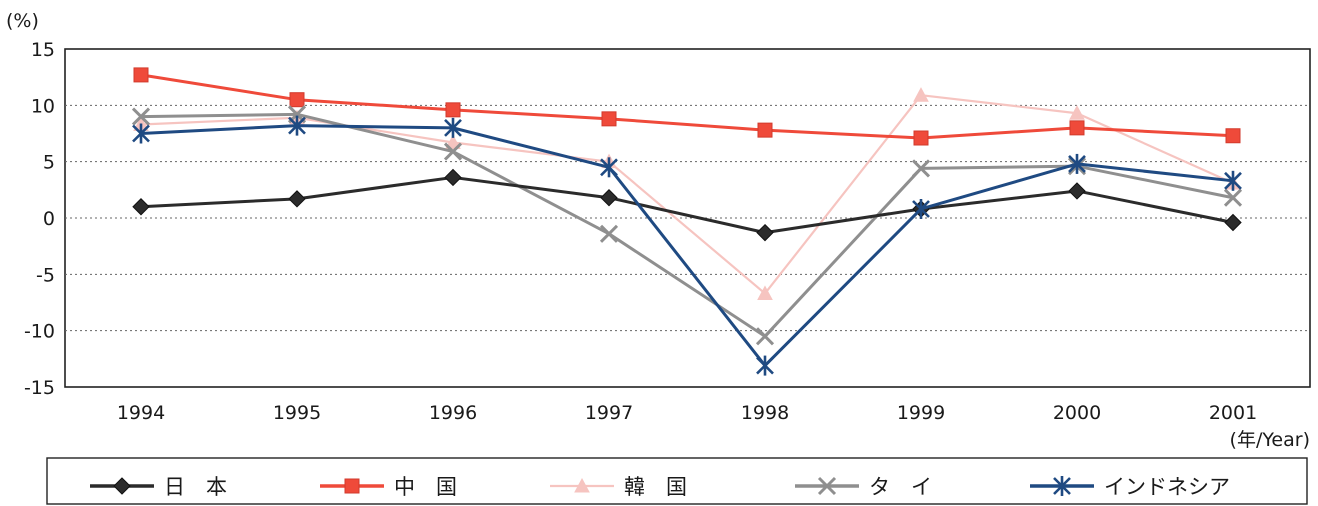 This screenshot has height=506, width=1318. Describe the element at coordinates (43, 106) in the screenshot. I see `y-tick-label: 10` at that location.